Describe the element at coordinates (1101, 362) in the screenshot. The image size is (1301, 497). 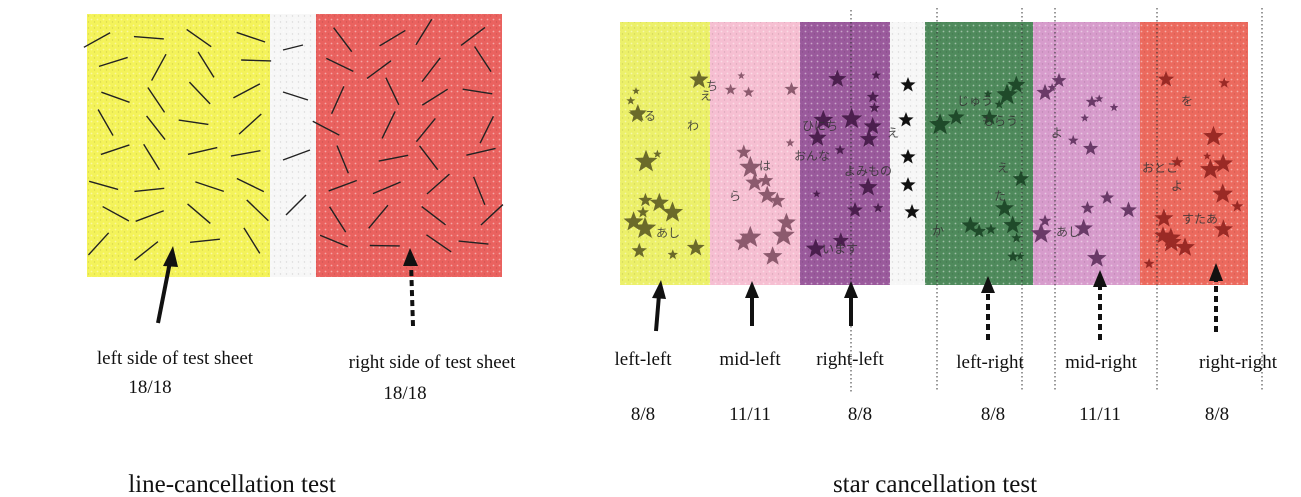
I see `panel-label: mid-right` at that location.